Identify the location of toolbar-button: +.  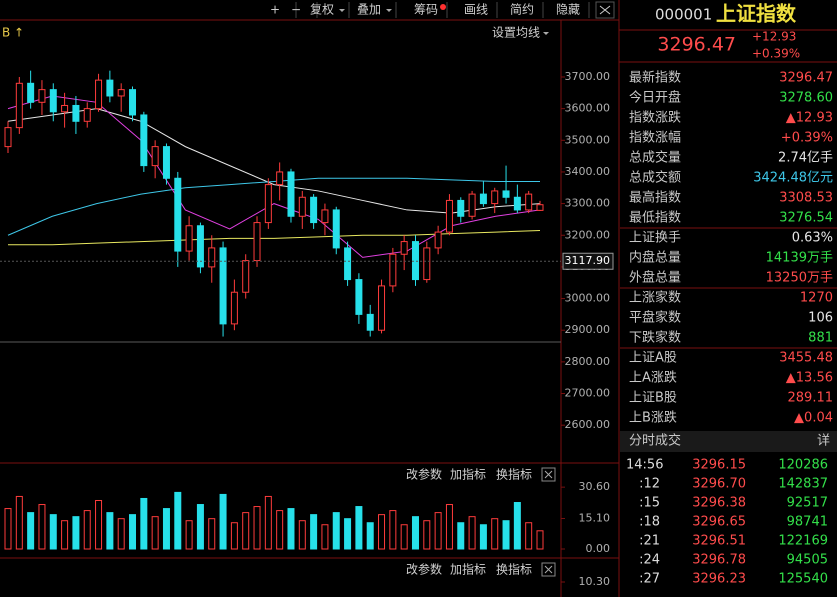
(275, 10).